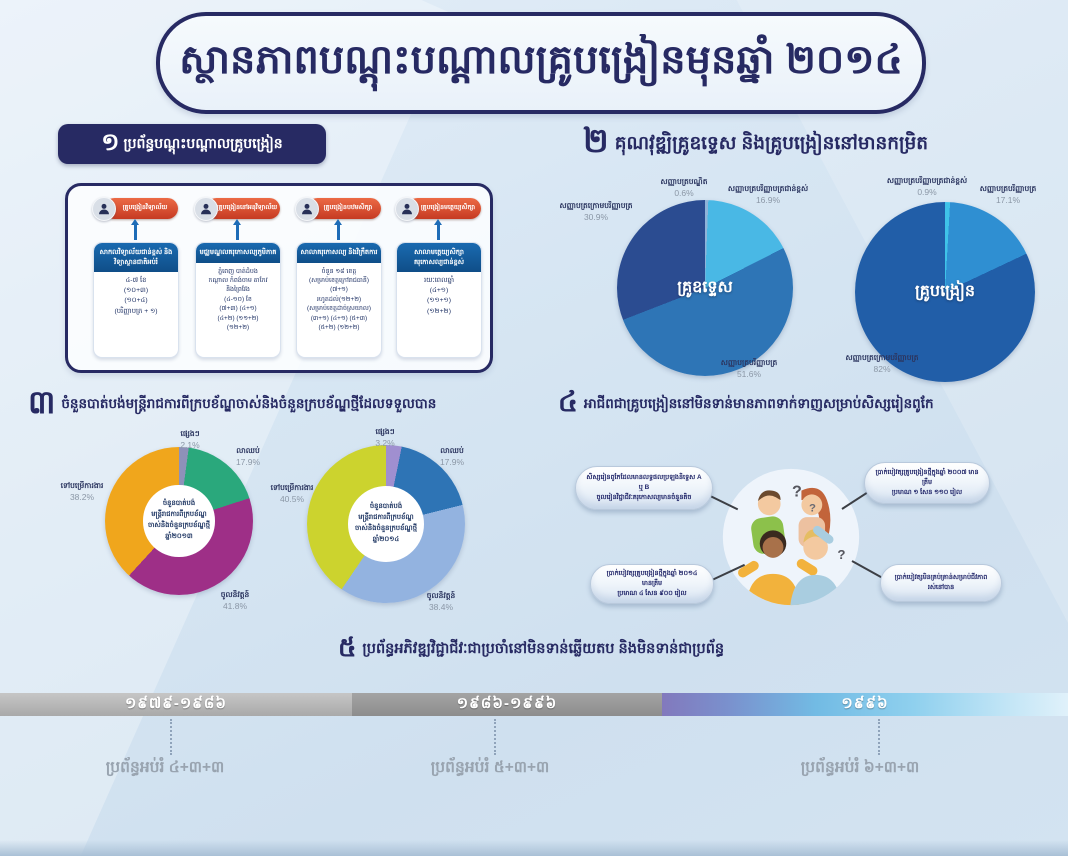 Image resolution: width=1068 pixels, height=856 pixels. Describe the element at coordinates (141, 208) in the screenshot. I see `teacher-type-pill-highschool: គ្រូបង្រៀនវិទ្យាល័យ` at that location.